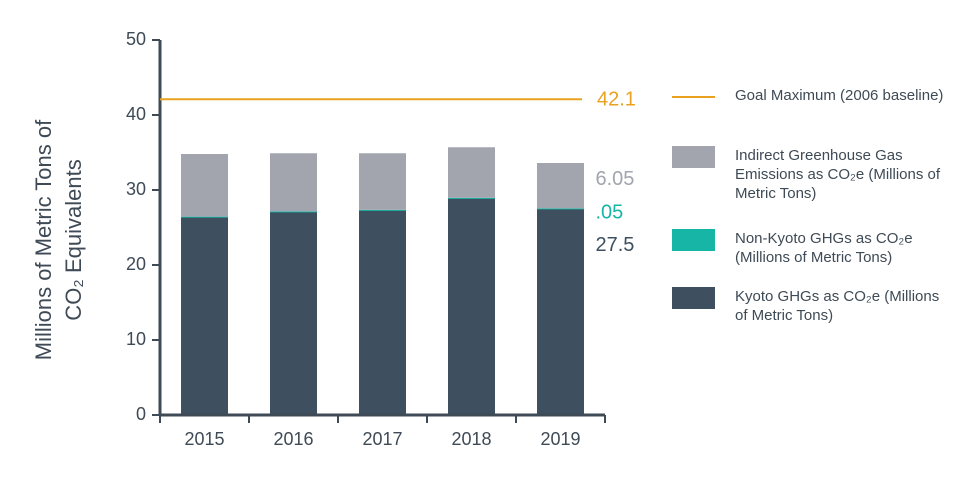 The width and height of the screenshot is (966, 486). What do you see at coordinates (136, 339) in the screenshot?
I see `y-tick-label: 10` at bounding box center [136, 339].